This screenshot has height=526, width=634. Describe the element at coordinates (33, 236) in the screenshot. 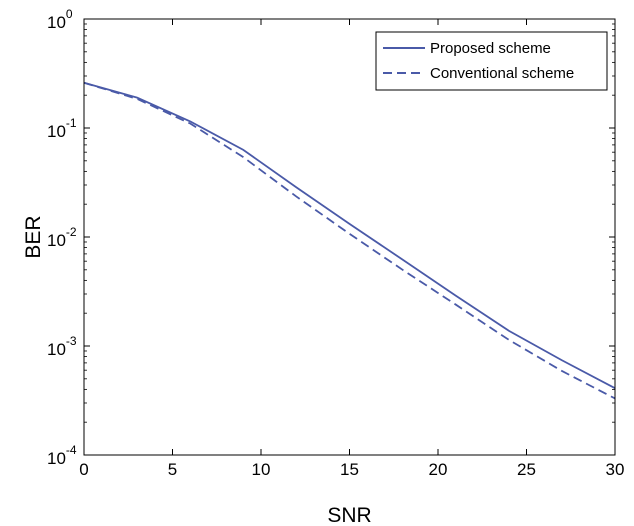

I see `y-axis-label: BER` at that location.